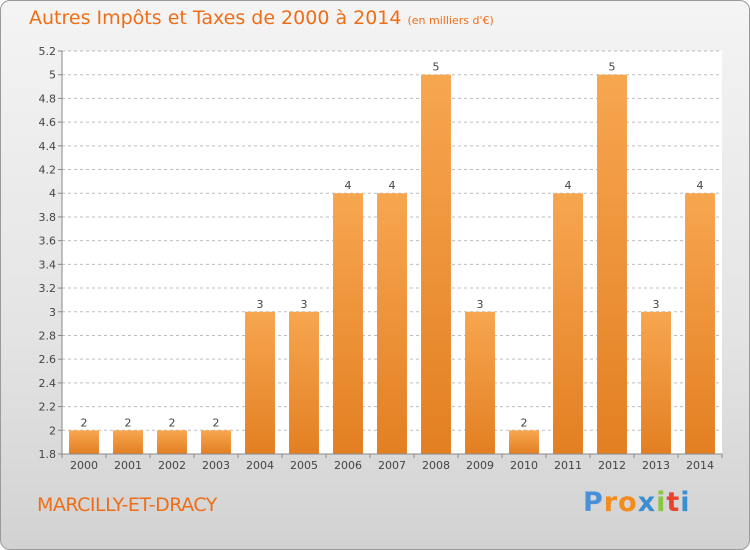  Describe the element at coordinates (172, 442) in the screenshot. I see `bar-2002` at that location.